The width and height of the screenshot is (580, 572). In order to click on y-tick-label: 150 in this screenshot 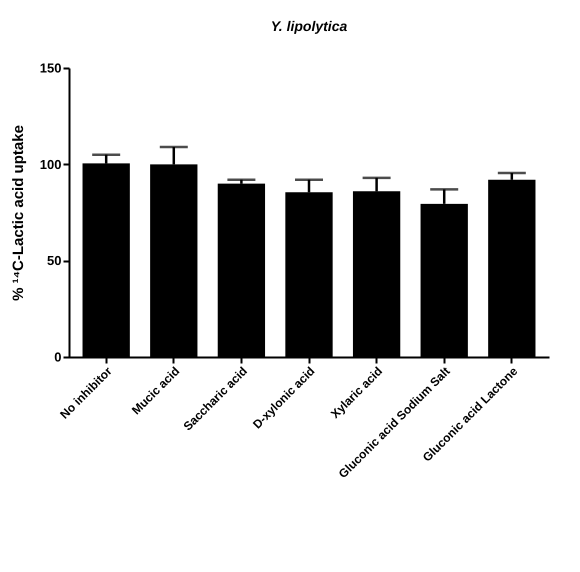, I will do `click(51, 68)`.